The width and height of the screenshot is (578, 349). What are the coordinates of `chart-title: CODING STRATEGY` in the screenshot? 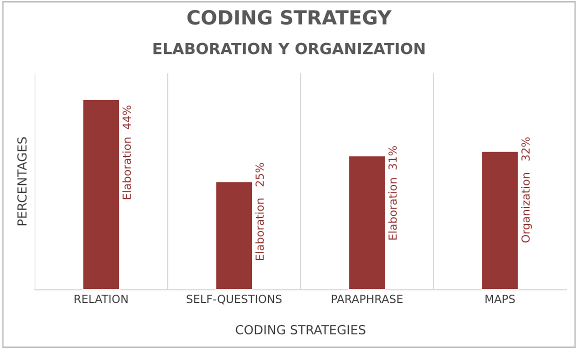 It's located at (289, 17).